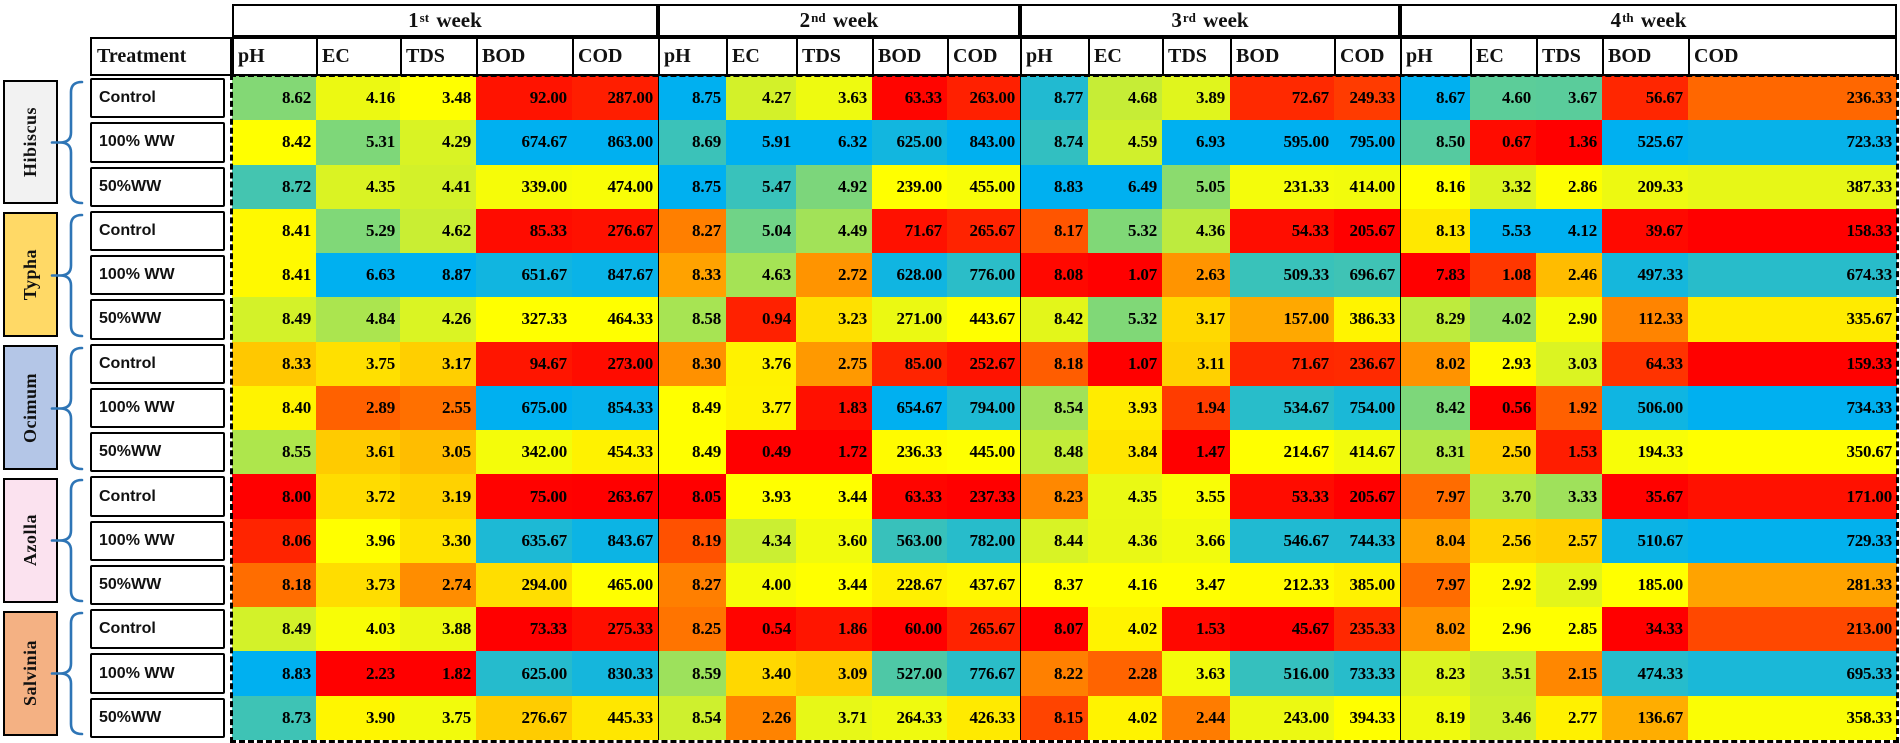  What do you see at coordinates (1503, 540) in the screenshot?
I see `data-cell: 2.56` at bounding box center [1503, 540].